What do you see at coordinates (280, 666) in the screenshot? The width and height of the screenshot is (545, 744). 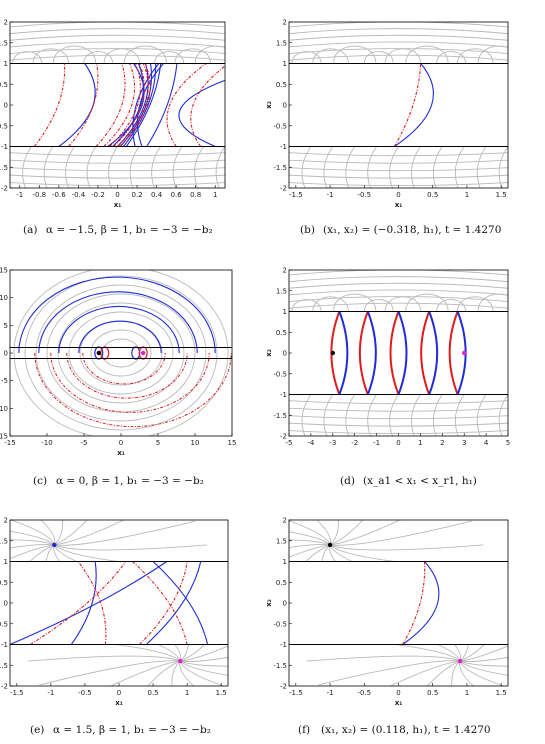 I see `y-tick-label: -1.5` at bounding box center [280, 666].